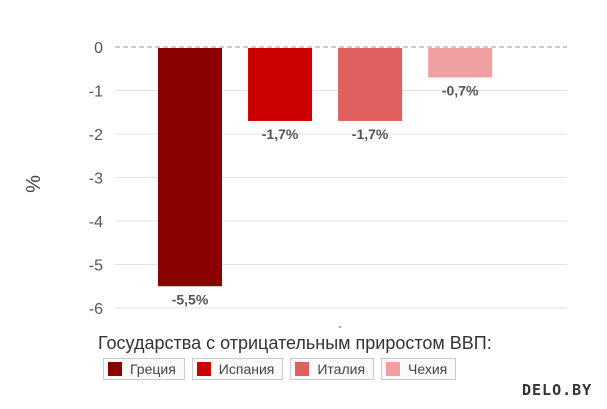 The height and width of the screenshot is (409, 607). I want to click on y-axis-ticks: 0 -1 -2 -3 -4 -5 -6, so click(96, 179).